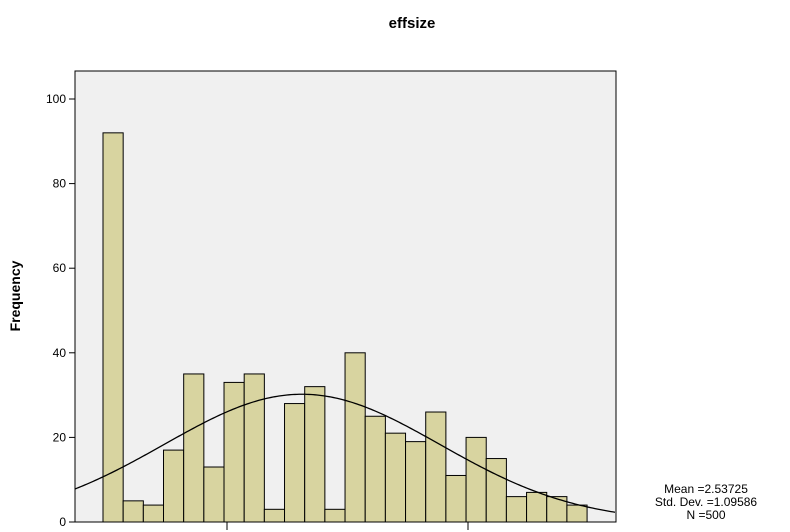 The width and height of the screenshot is (790, 532). Describe the element at coordinates (15, 295) in the screenshot. I see `y-axis-label: Frequency` at that location.